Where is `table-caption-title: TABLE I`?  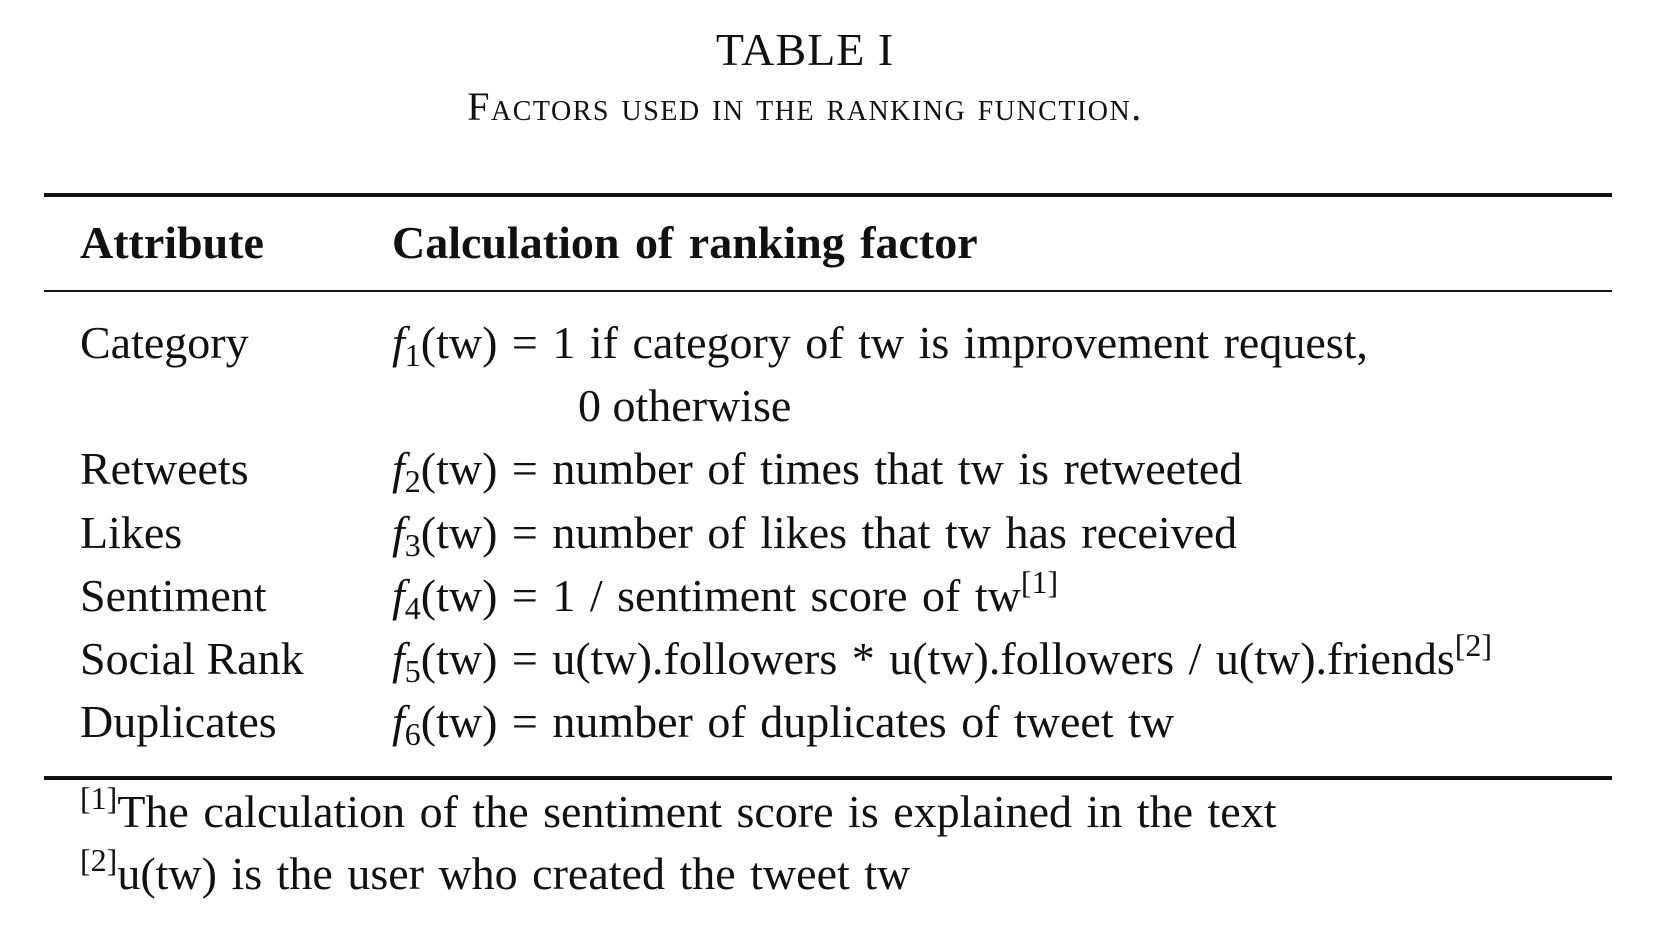
table-caption-title: TABLE I is located at coordinates (805, 49).